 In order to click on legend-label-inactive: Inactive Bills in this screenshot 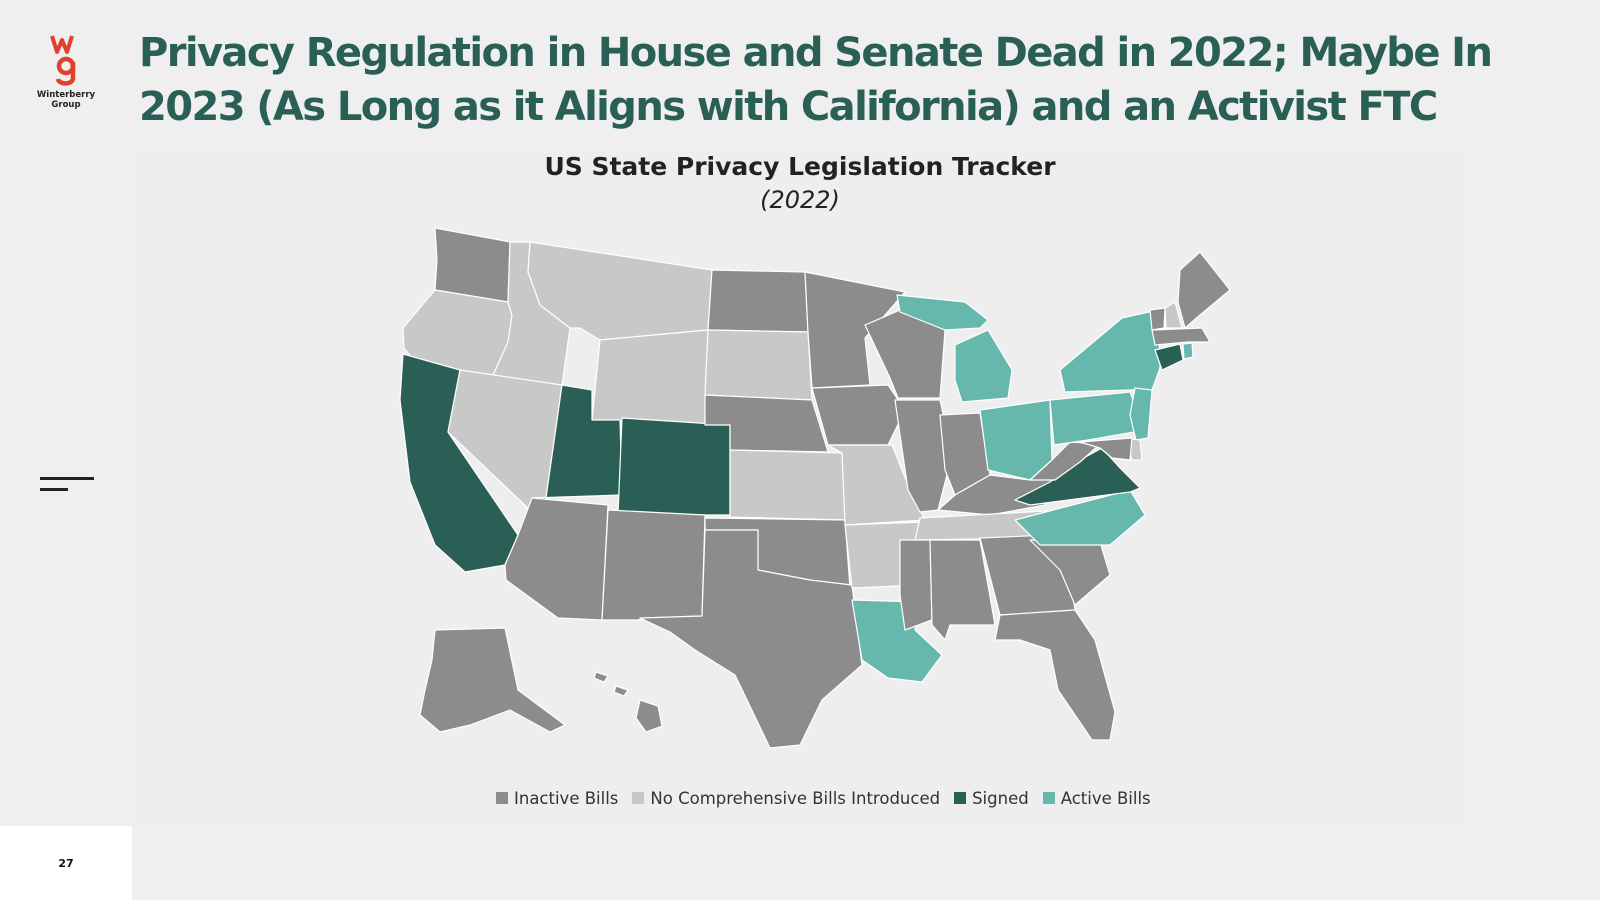, I will do `click(566, 798)`.